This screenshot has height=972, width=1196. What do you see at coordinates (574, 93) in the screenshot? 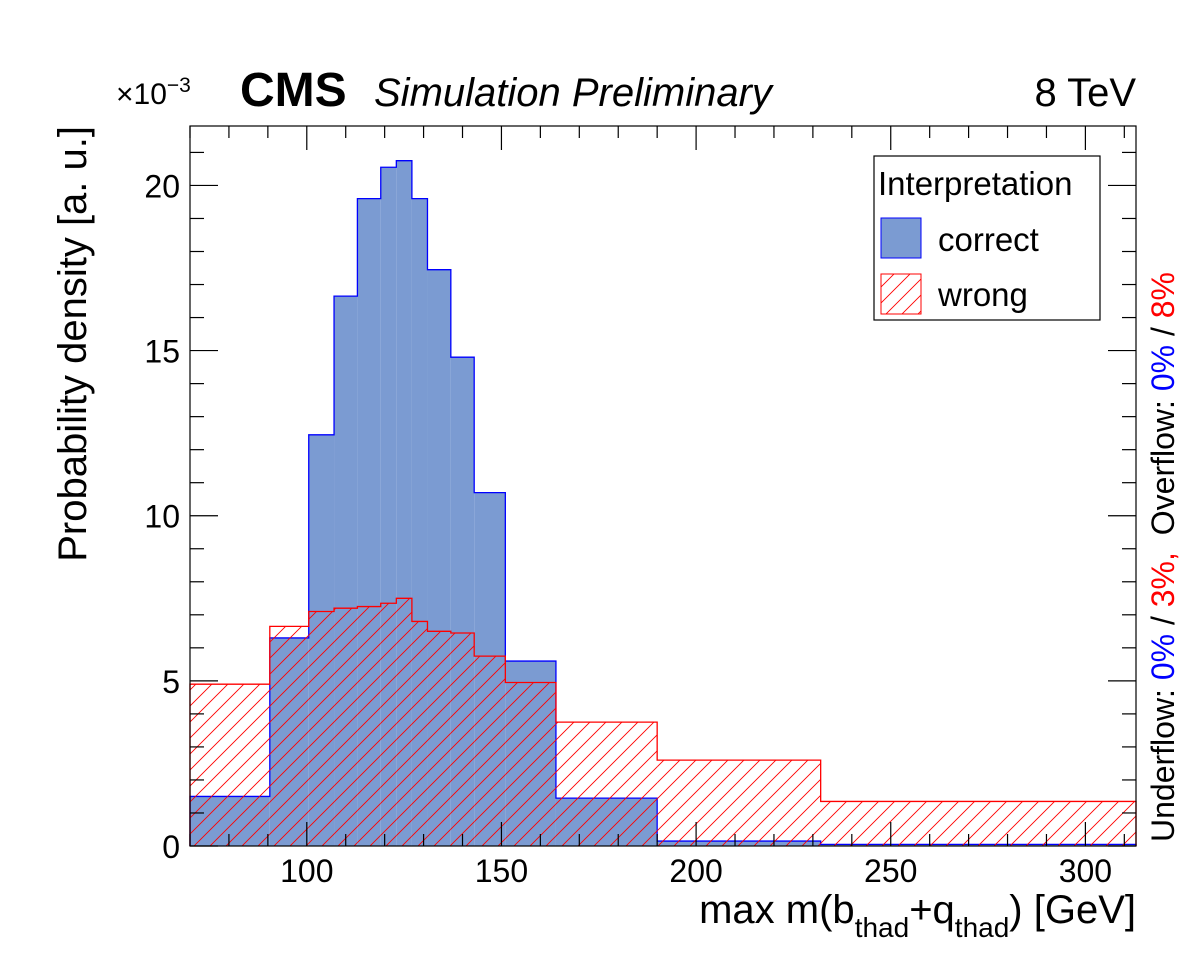
I see `subtitle-label: Simulation Preliminary` at bounding box center [574, 93].